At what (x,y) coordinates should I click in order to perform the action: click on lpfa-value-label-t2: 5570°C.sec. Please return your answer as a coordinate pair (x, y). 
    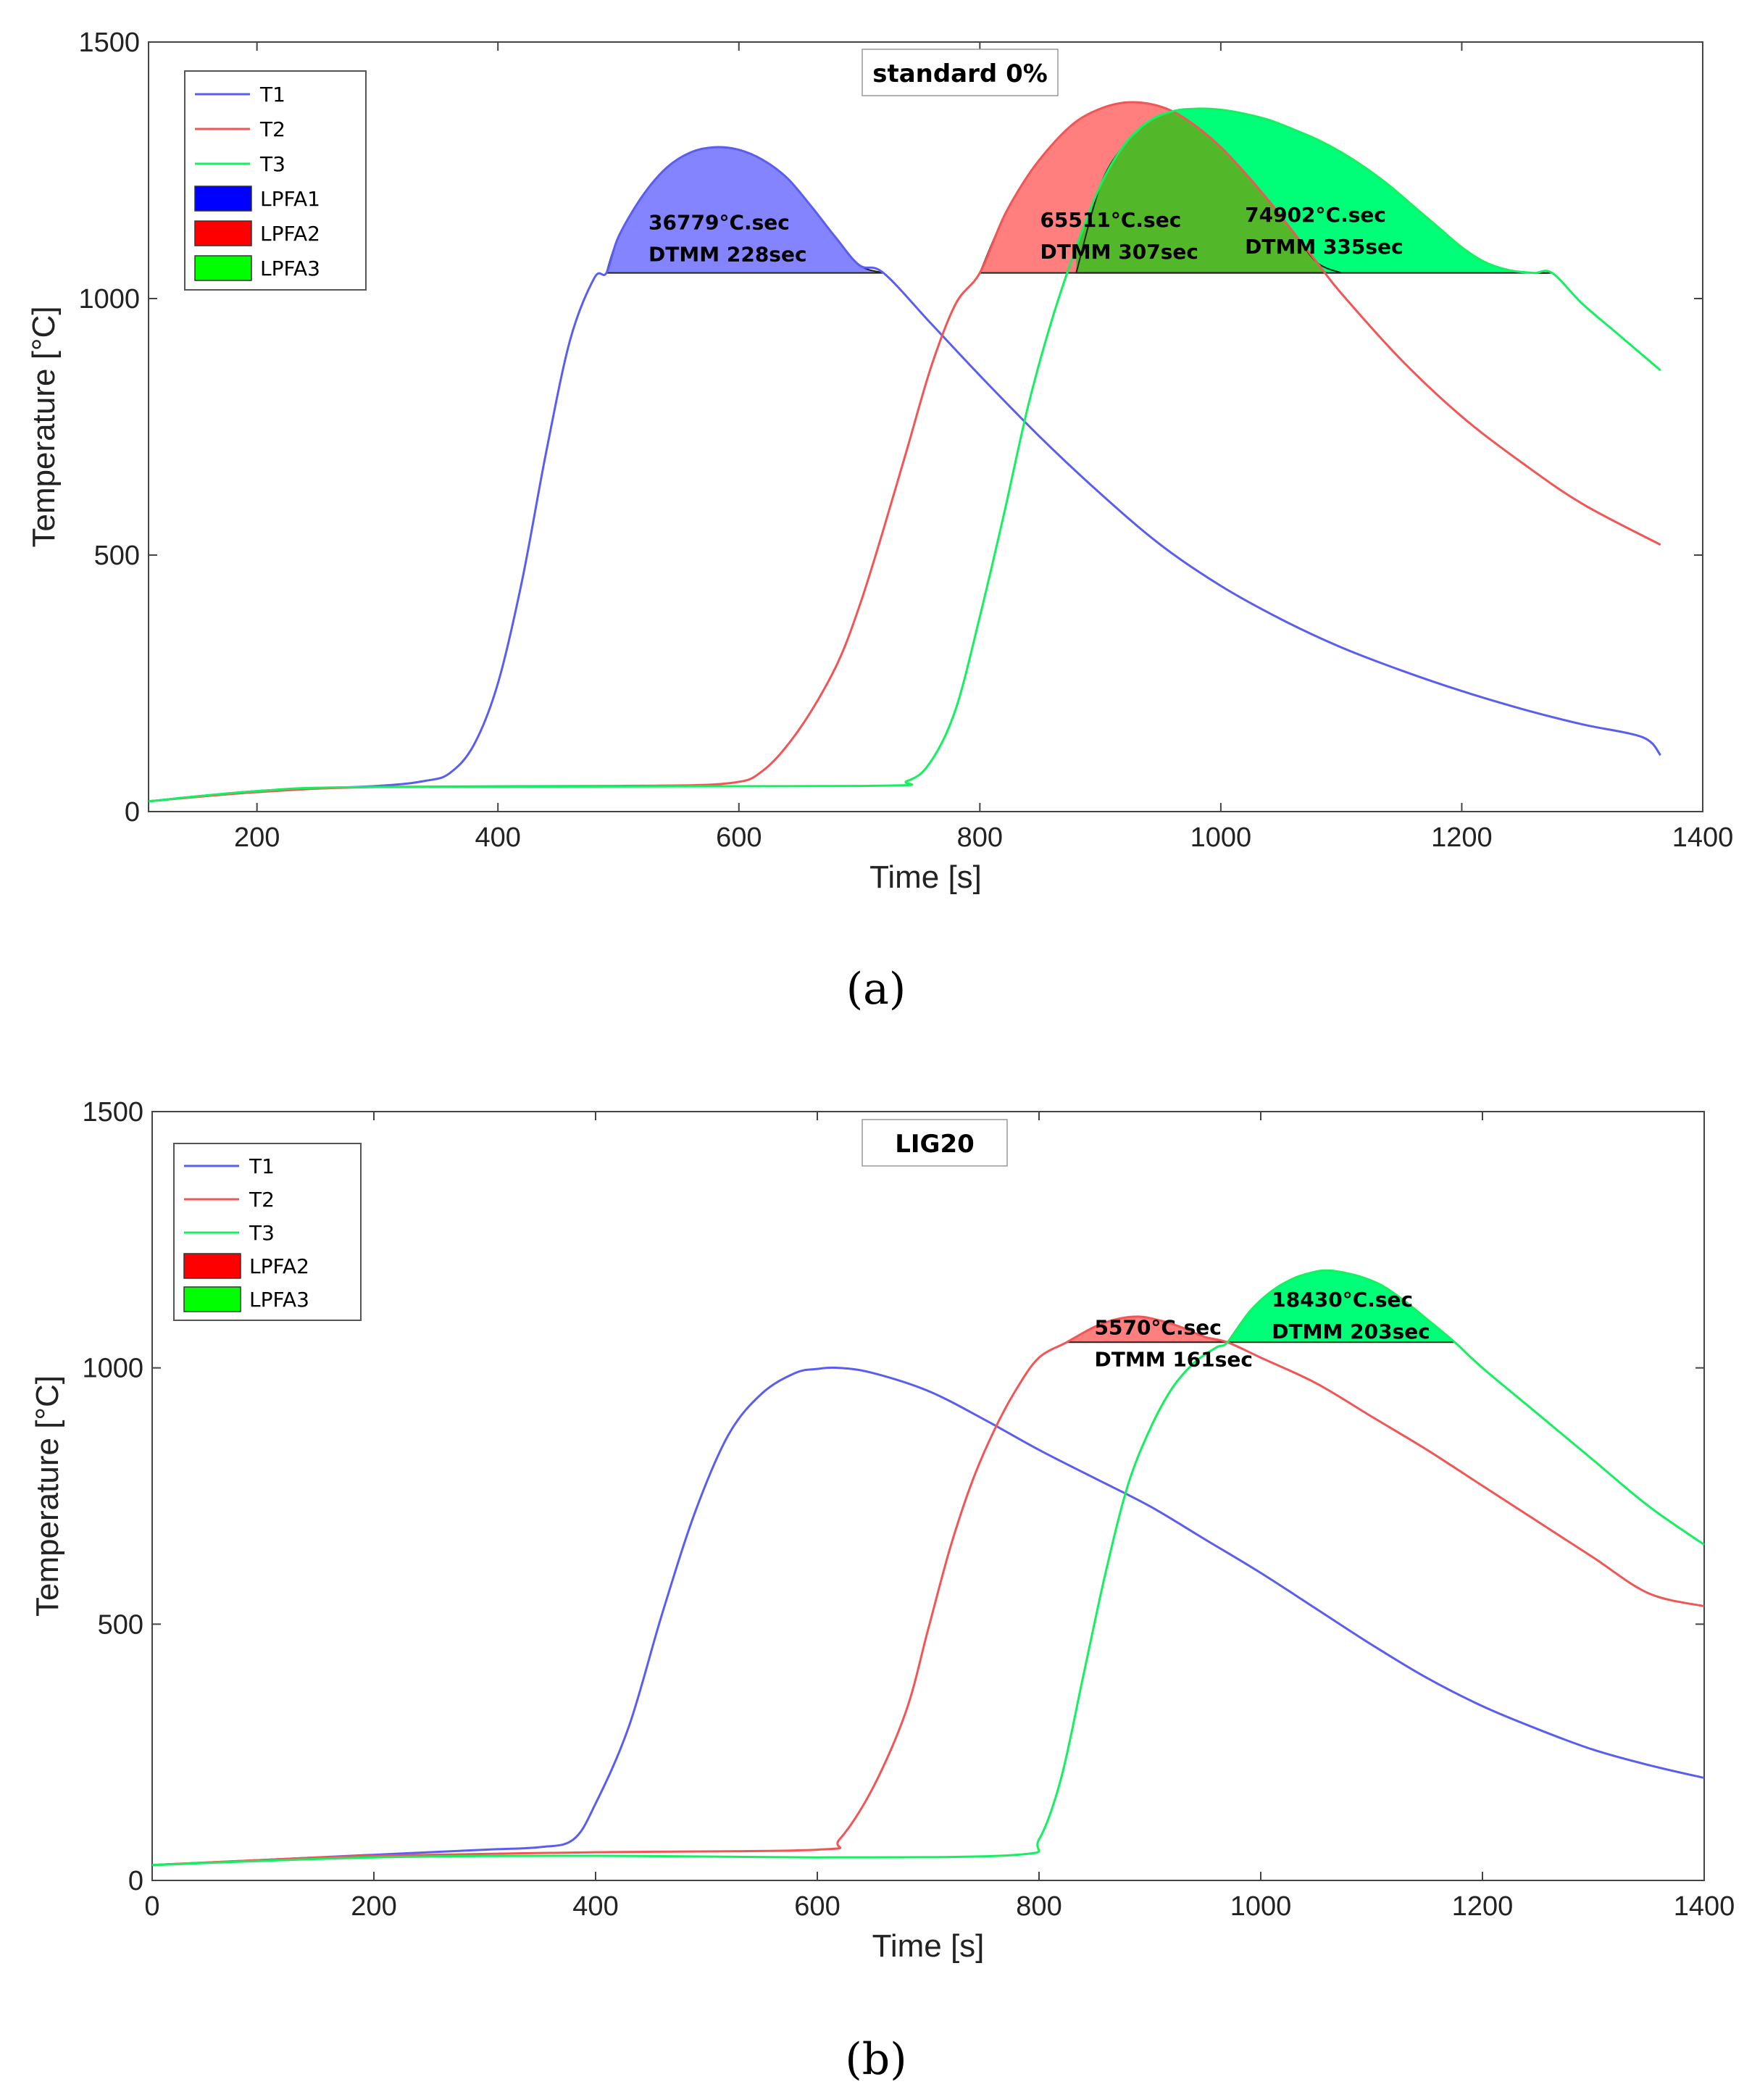
    Looking at the image, I should click on (1158, 1328).